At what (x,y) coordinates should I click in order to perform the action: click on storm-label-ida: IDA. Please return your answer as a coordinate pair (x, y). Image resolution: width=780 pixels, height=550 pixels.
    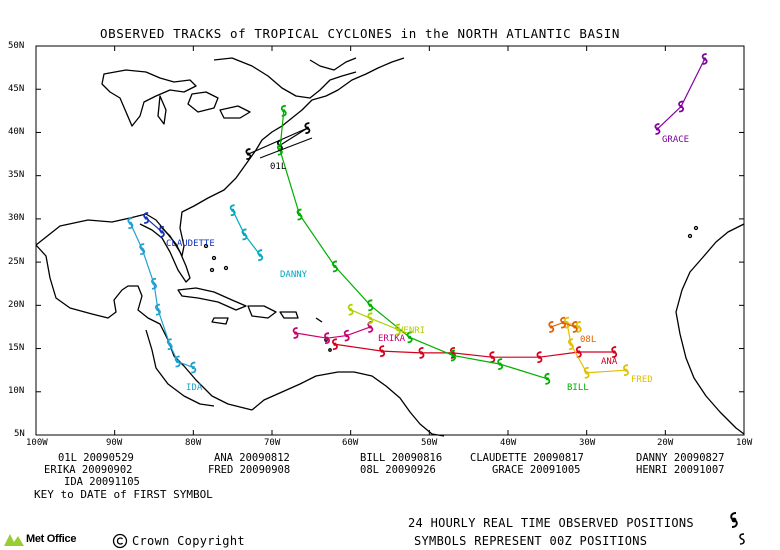
    Looking at the image, I should click on (194, 388).